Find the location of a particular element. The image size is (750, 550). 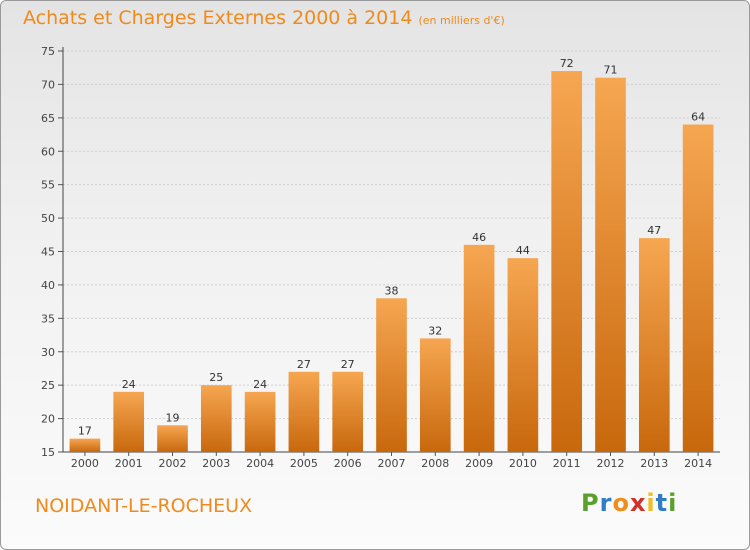

bar-value-label: 46 is located at coordinates (479, 237).